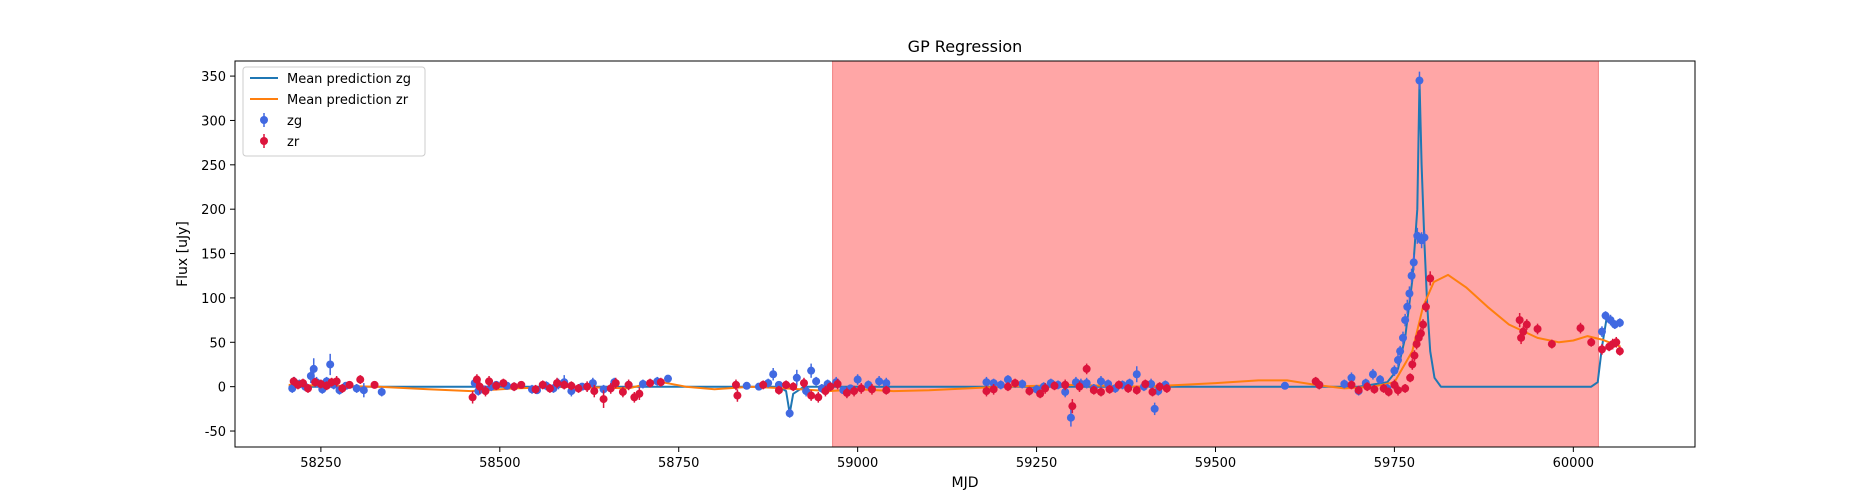 The image size is (1875, 500). What do you see at coordinates (330, 79) in the screenshot?
I see `legend-item: Mean prediction zg` at bounding box center [330, 79].